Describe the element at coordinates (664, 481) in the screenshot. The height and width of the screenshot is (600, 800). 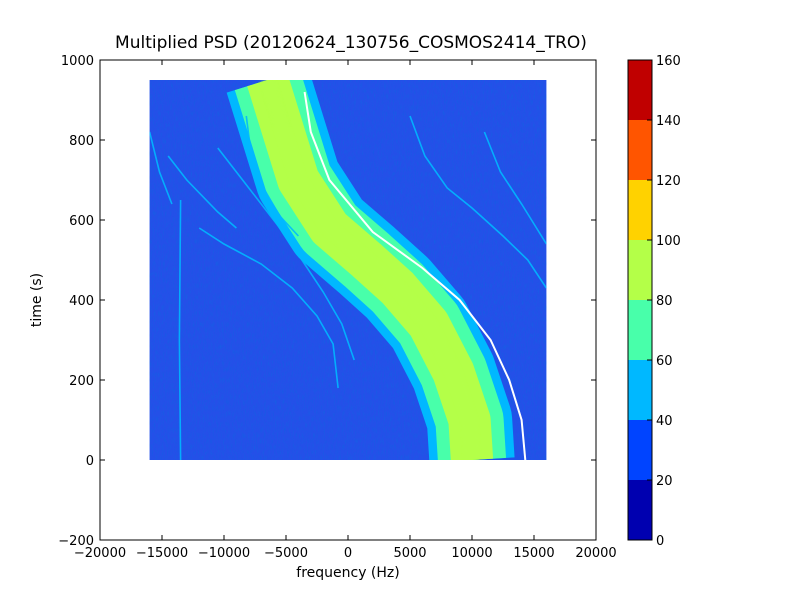
I see `colorbar-tick-label: 20` at that location.